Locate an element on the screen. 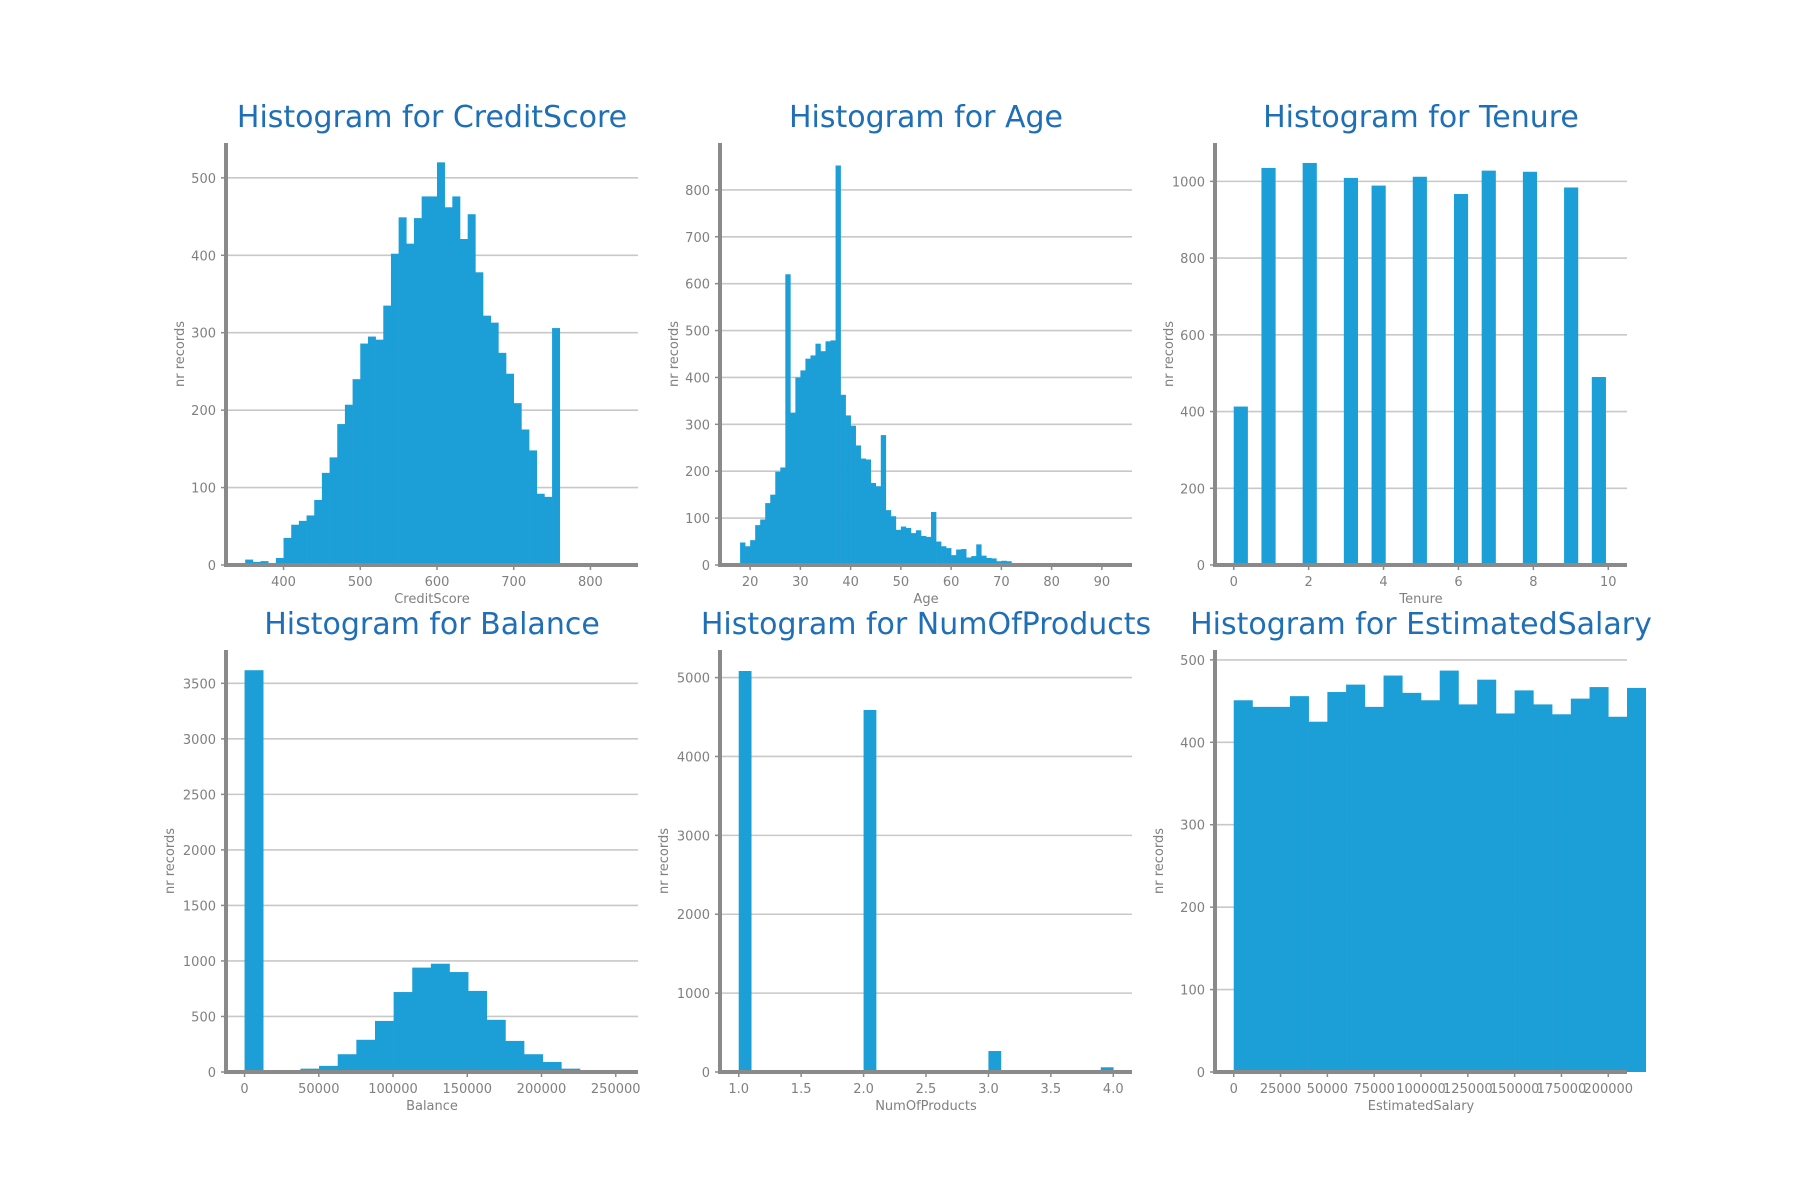 The height and width of the screenshot is (1200, 1800). x-tick-label: 70 is located at coordinates (1001, 582).